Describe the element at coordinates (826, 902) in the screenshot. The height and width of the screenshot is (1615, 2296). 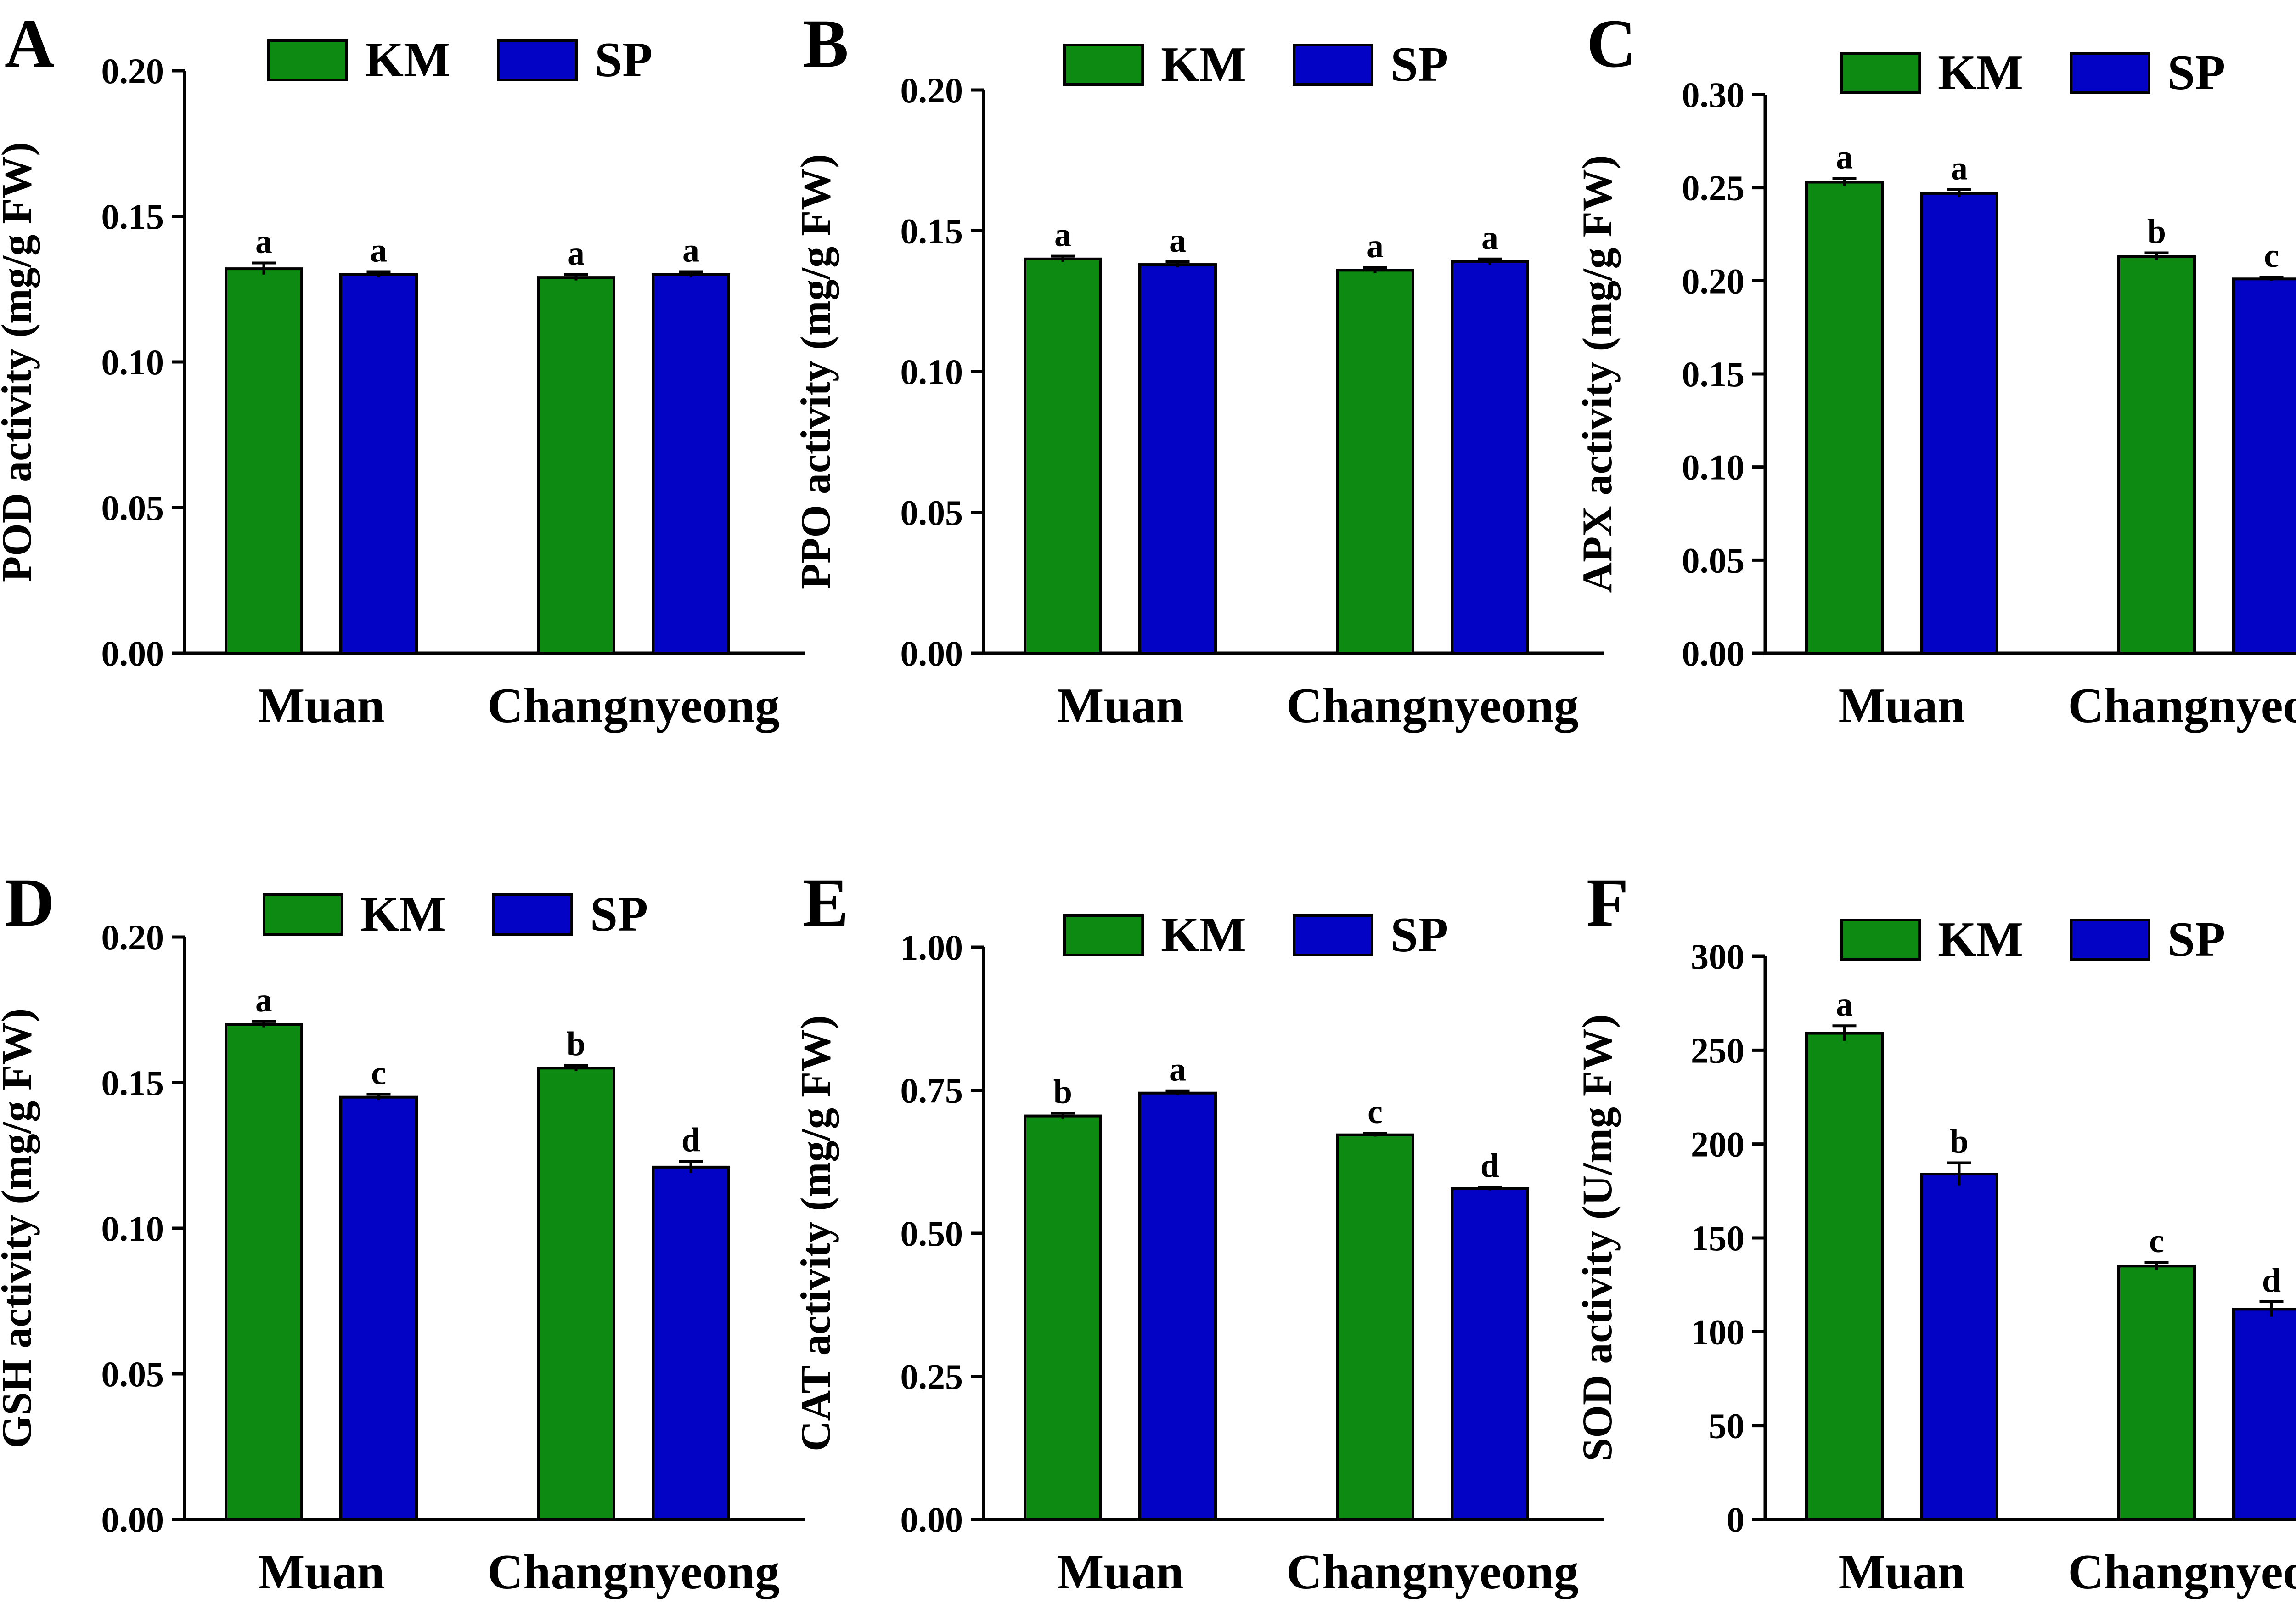
I see `panel-letter: E` at that location.